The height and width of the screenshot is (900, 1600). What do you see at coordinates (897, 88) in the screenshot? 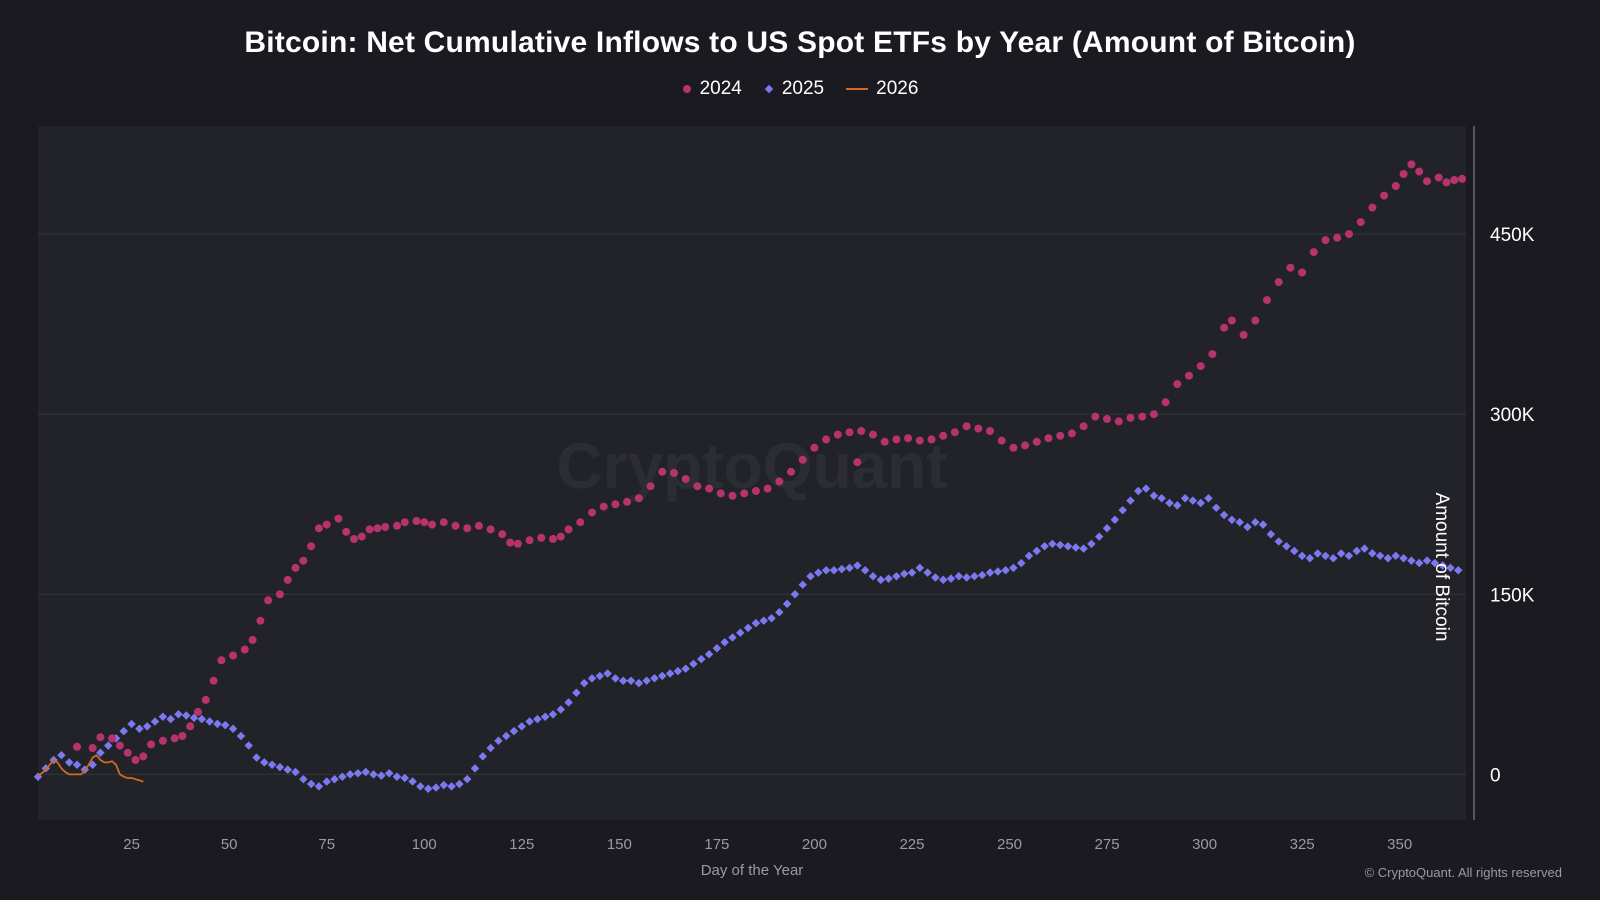
I see `legend-label-2026: 2026` at bounding box center [897, 88].